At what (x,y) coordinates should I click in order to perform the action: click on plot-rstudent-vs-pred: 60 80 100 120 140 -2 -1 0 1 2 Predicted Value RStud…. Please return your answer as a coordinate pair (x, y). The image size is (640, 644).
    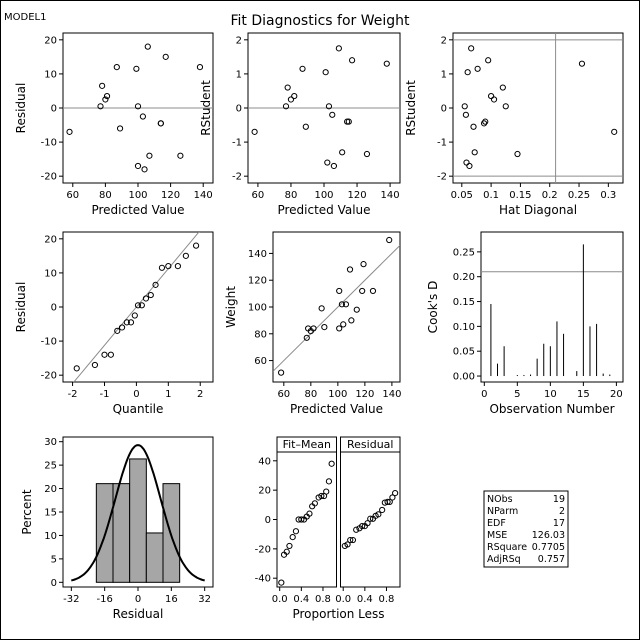
    Looking at the image, I should click on (300, 124).